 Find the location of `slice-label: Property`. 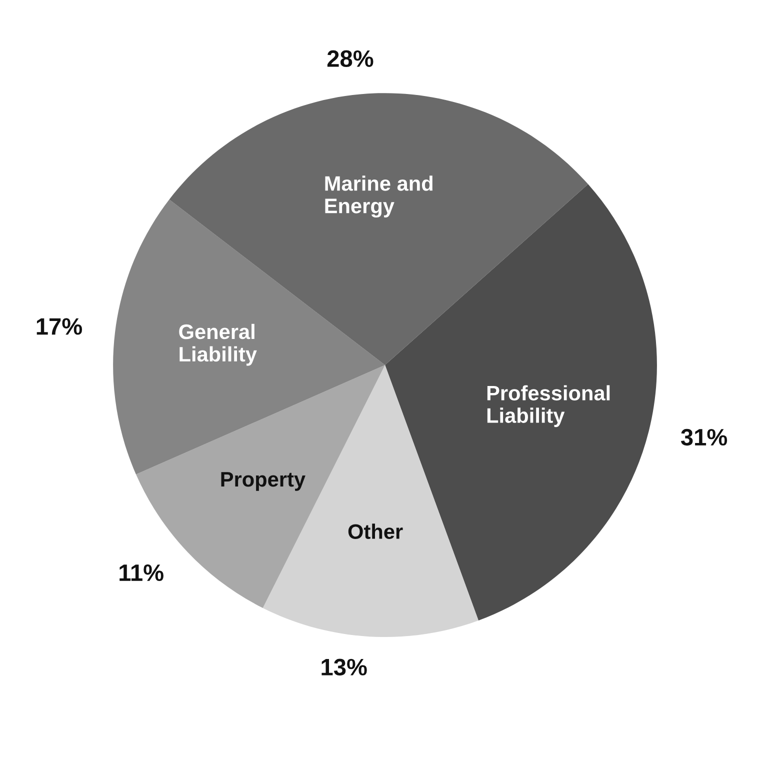

slice-label: Property is located at coordinates (263, 481).